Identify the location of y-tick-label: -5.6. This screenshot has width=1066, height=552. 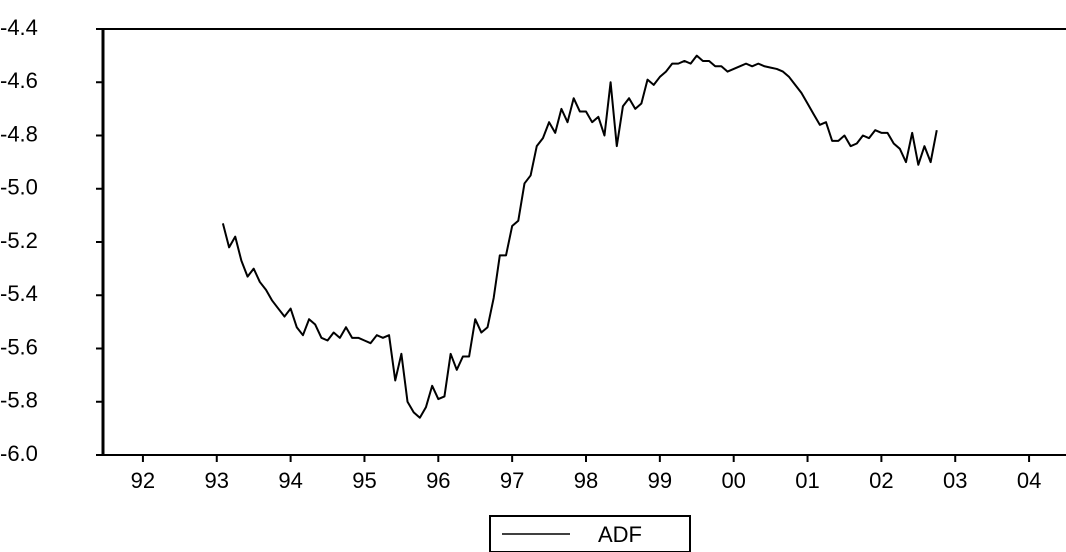
(19, 346).